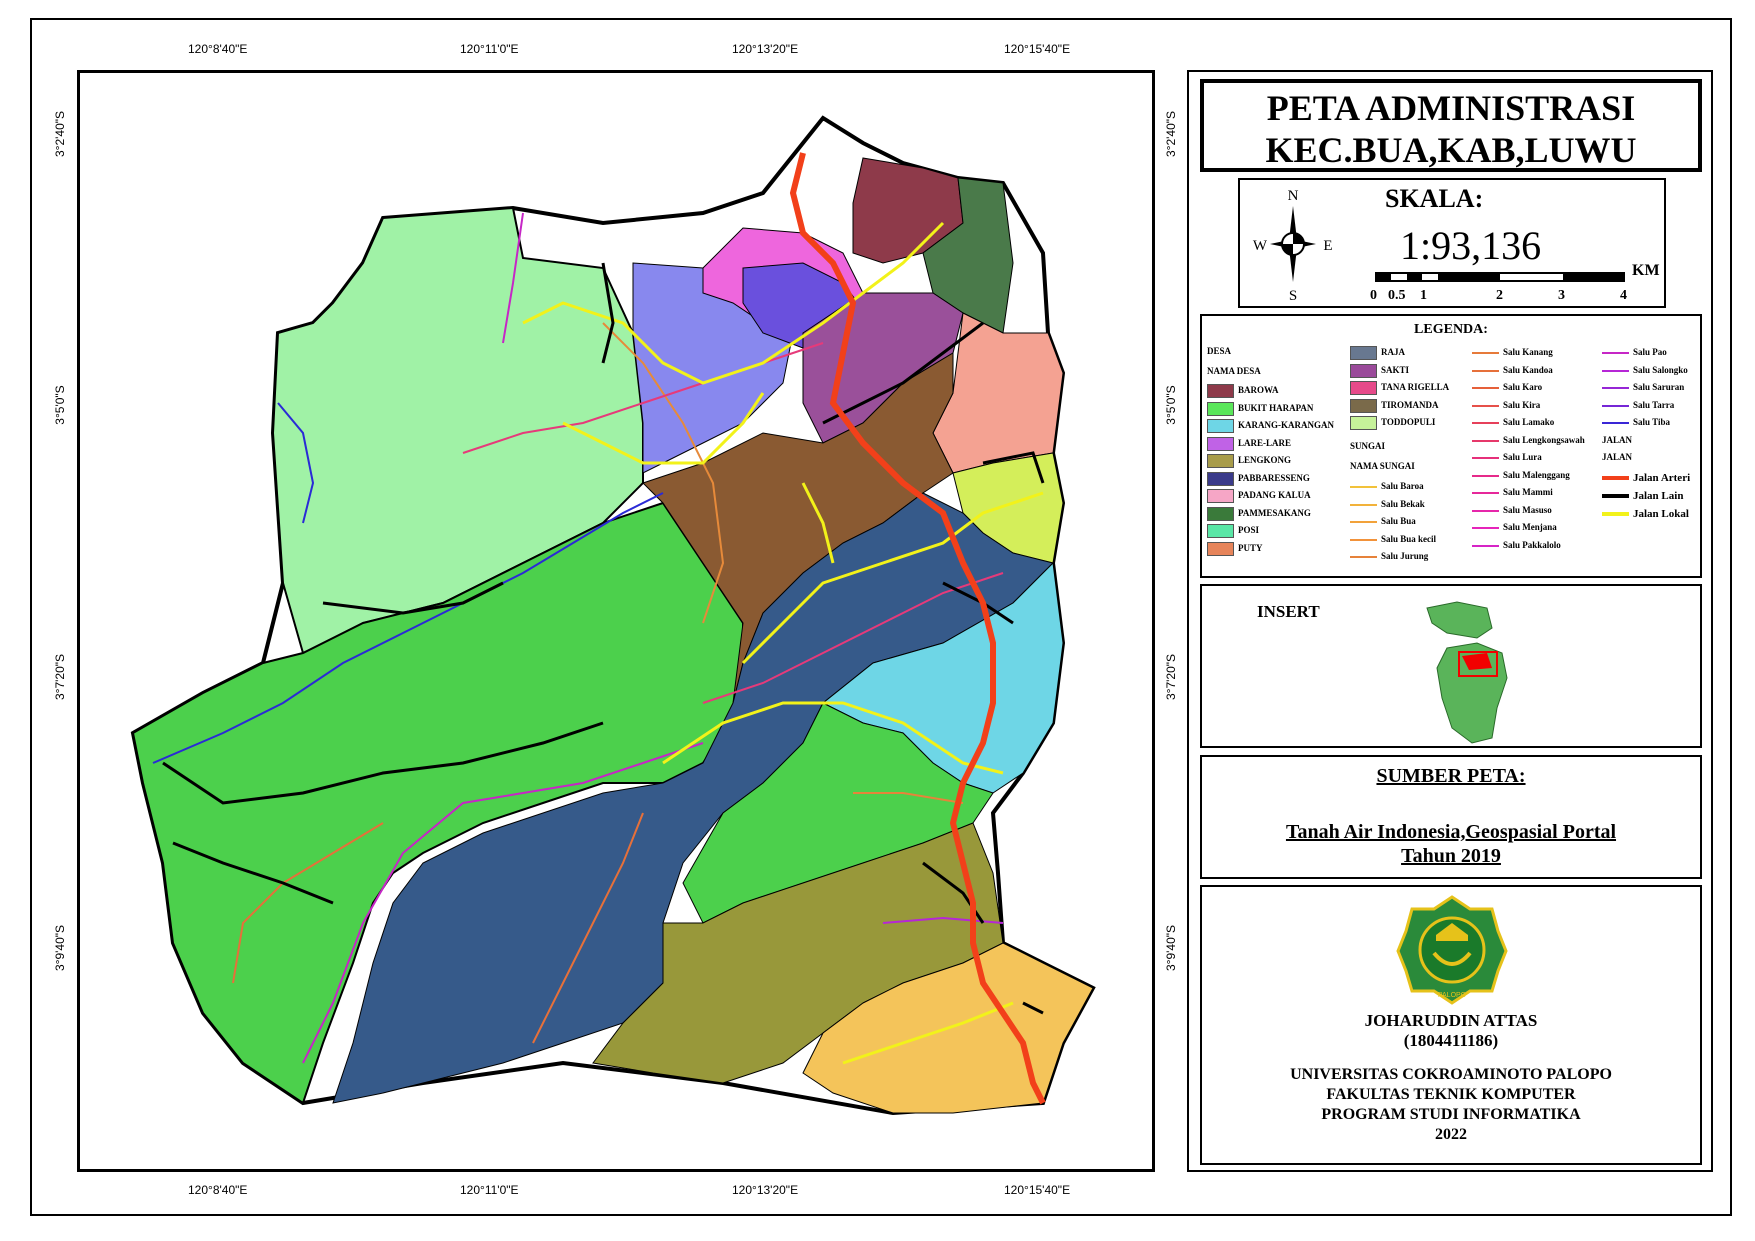 Image resolution: width=1755 pixels, height=1241 pixels. What do you see at coordinates (1219, 351) in the screenshot?
I see `legend-desa-heading: DESA` at bounding box center [1219, 351].